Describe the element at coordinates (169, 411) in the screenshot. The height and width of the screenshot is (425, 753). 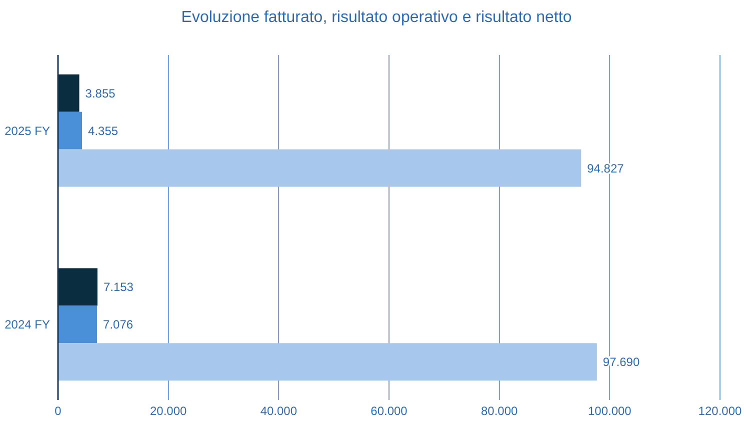
I see `x-tick-label: 20.000` at that location.